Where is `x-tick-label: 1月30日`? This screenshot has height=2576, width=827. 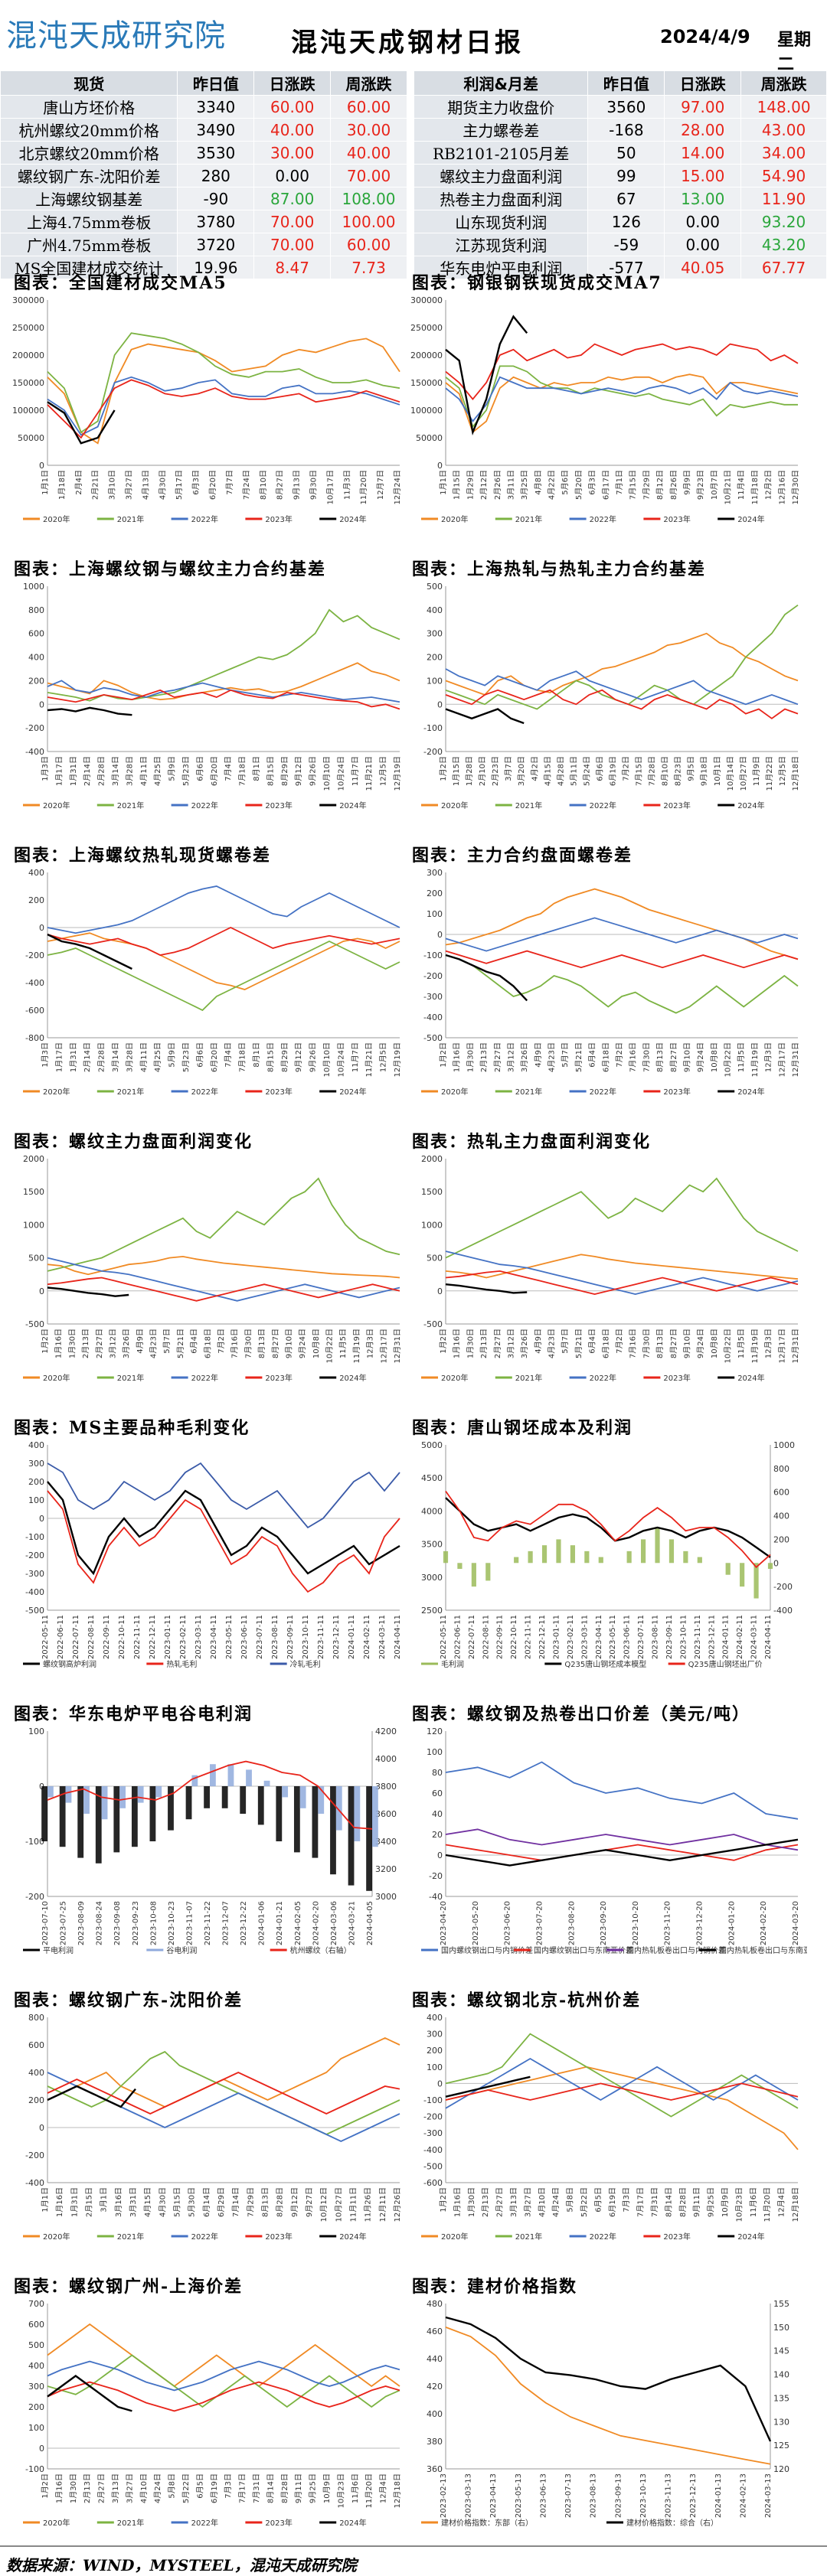 x-tick-label: 1月30日 is located at coordinates (470, 1343).